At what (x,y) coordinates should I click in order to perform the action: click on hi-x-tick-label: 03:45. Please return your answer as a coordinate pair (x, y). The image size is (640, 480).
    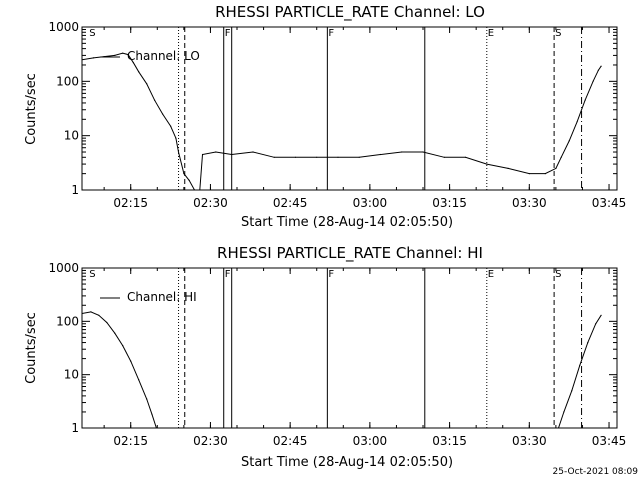
    Looking at the image, I should click on (609, 441).